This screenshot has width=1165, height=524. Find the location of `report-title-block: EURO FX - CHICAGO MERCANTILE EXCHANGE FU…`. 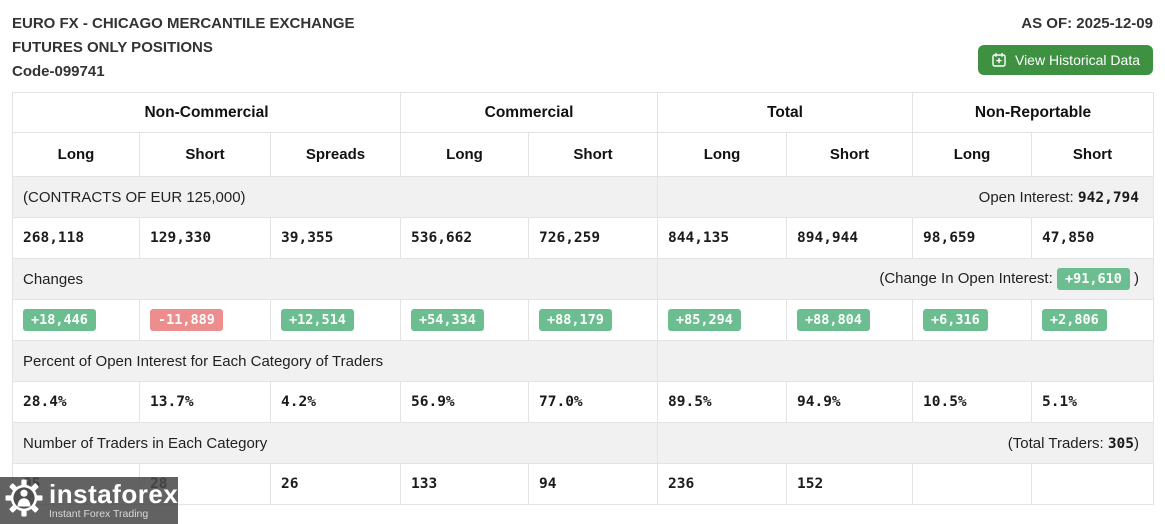

report-title-block: EURO FX - CHICAGO MERCANTILE EXCHANGE FU… is located at coordinates (183, 48).